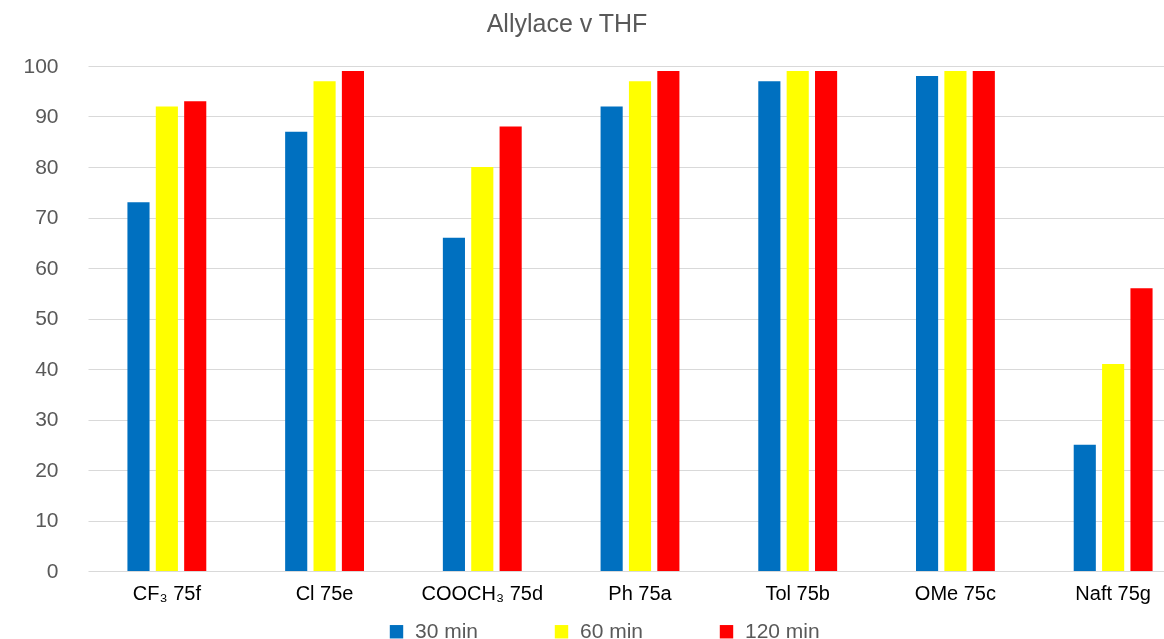 The width and height of the screenshot is (1164, 639). What do you see at coordinates (167, 592) in the screenshot?
I see `x-tick-label: CF₃ 75f` at bounding box center [167, 592].